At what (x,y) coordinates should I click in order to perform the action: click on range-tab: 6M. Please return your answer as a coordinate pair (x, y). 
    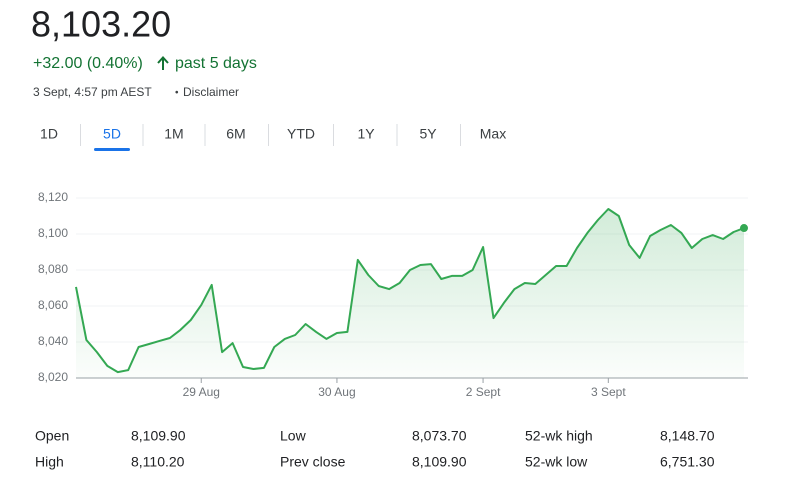
    Looking at the image, I should click on (235, 134).